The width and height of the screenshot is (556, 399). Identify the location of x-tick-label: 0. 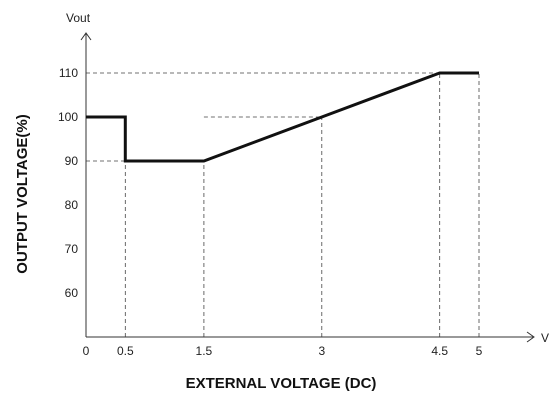
(86, 351).